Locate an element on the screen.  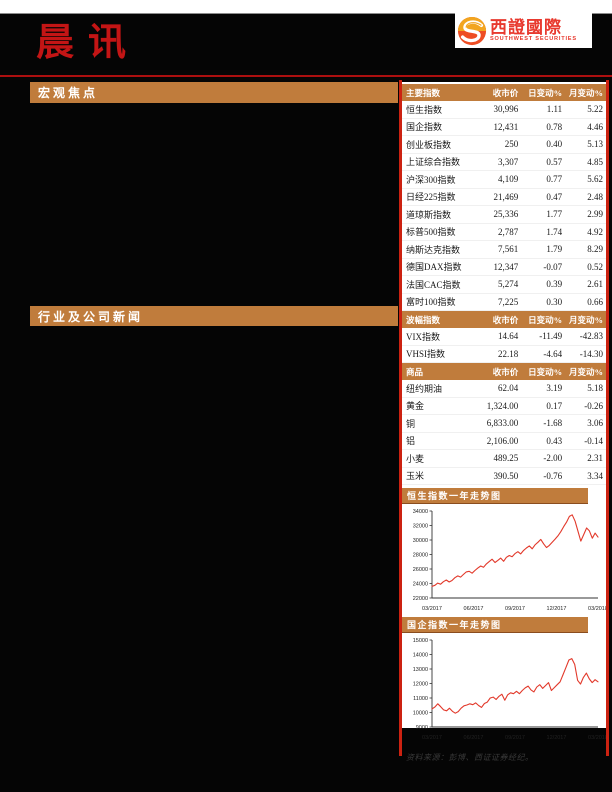
instrument-name-cell: 纽约期油 is located at coordinates (424, 388).